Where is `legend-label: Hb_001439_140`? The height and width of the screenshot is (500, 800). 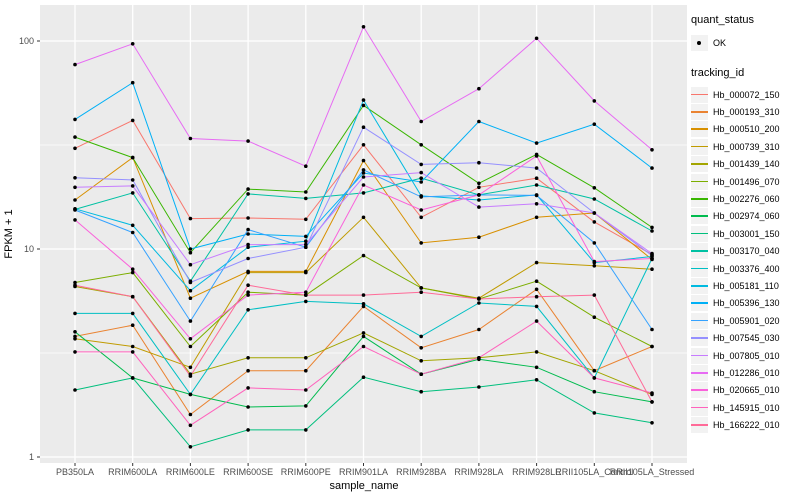
legend-label: Hb_001439_140 is located at coordinates (746, 164).